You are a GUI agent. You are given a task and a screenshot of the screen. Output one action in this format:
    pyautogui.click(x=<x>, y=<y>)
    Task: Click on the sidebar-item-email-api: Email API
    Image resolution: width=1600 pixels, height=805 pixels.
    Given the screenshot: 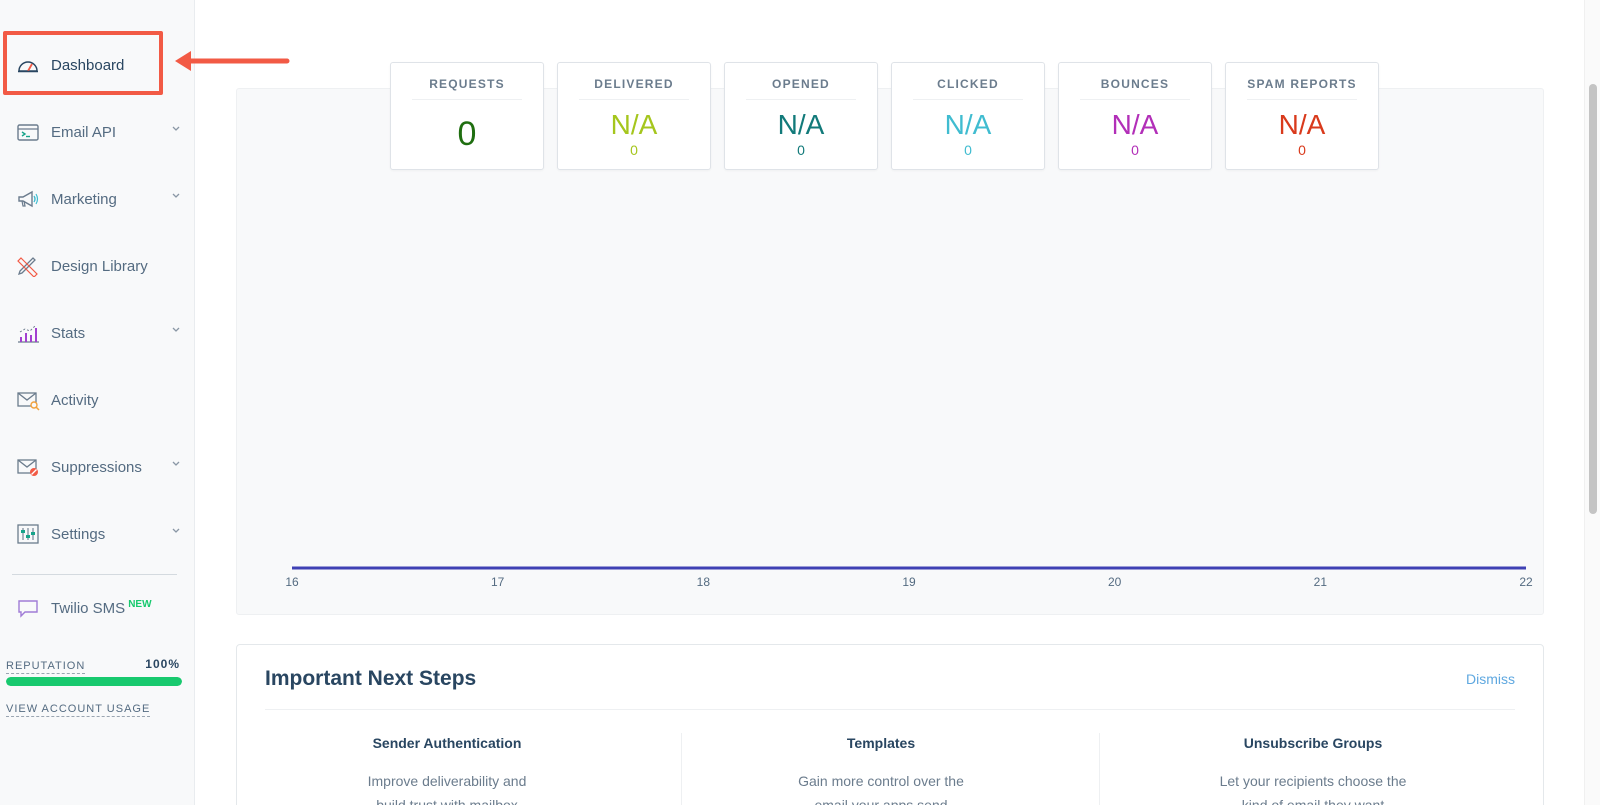 What is the action you would take?
    pyautogui.click(x=97, y=132)
    